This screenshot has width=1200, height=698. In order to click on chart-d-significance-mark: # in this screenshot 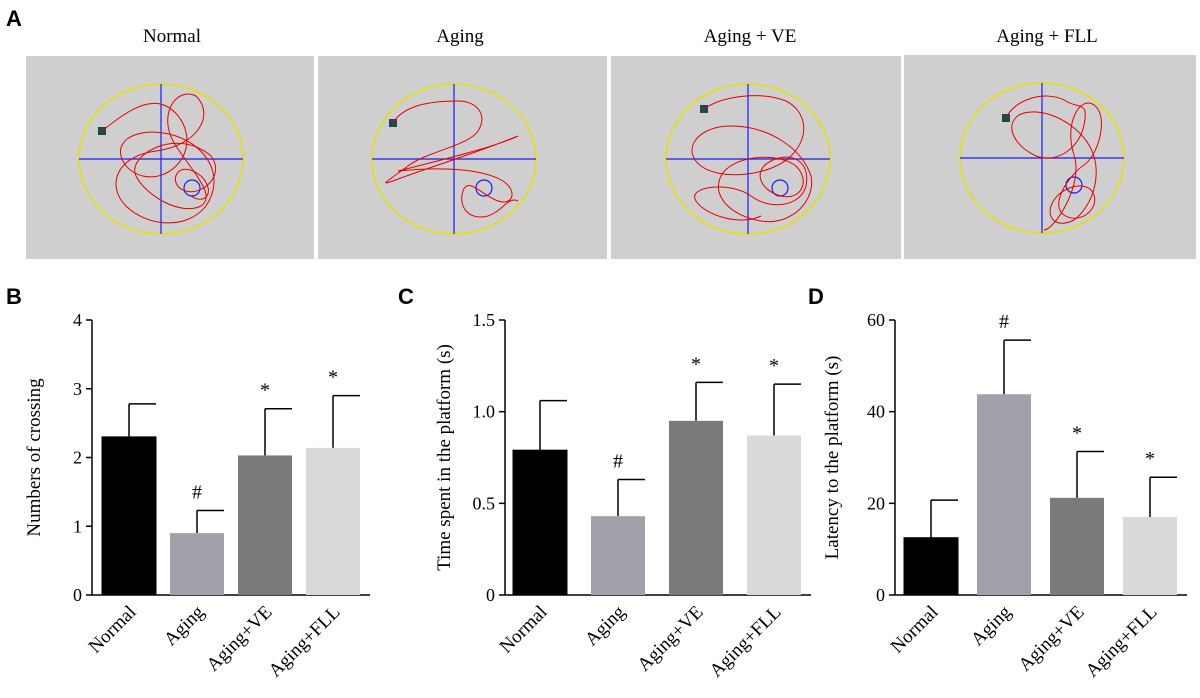, I will do `click(1004, 322)`.